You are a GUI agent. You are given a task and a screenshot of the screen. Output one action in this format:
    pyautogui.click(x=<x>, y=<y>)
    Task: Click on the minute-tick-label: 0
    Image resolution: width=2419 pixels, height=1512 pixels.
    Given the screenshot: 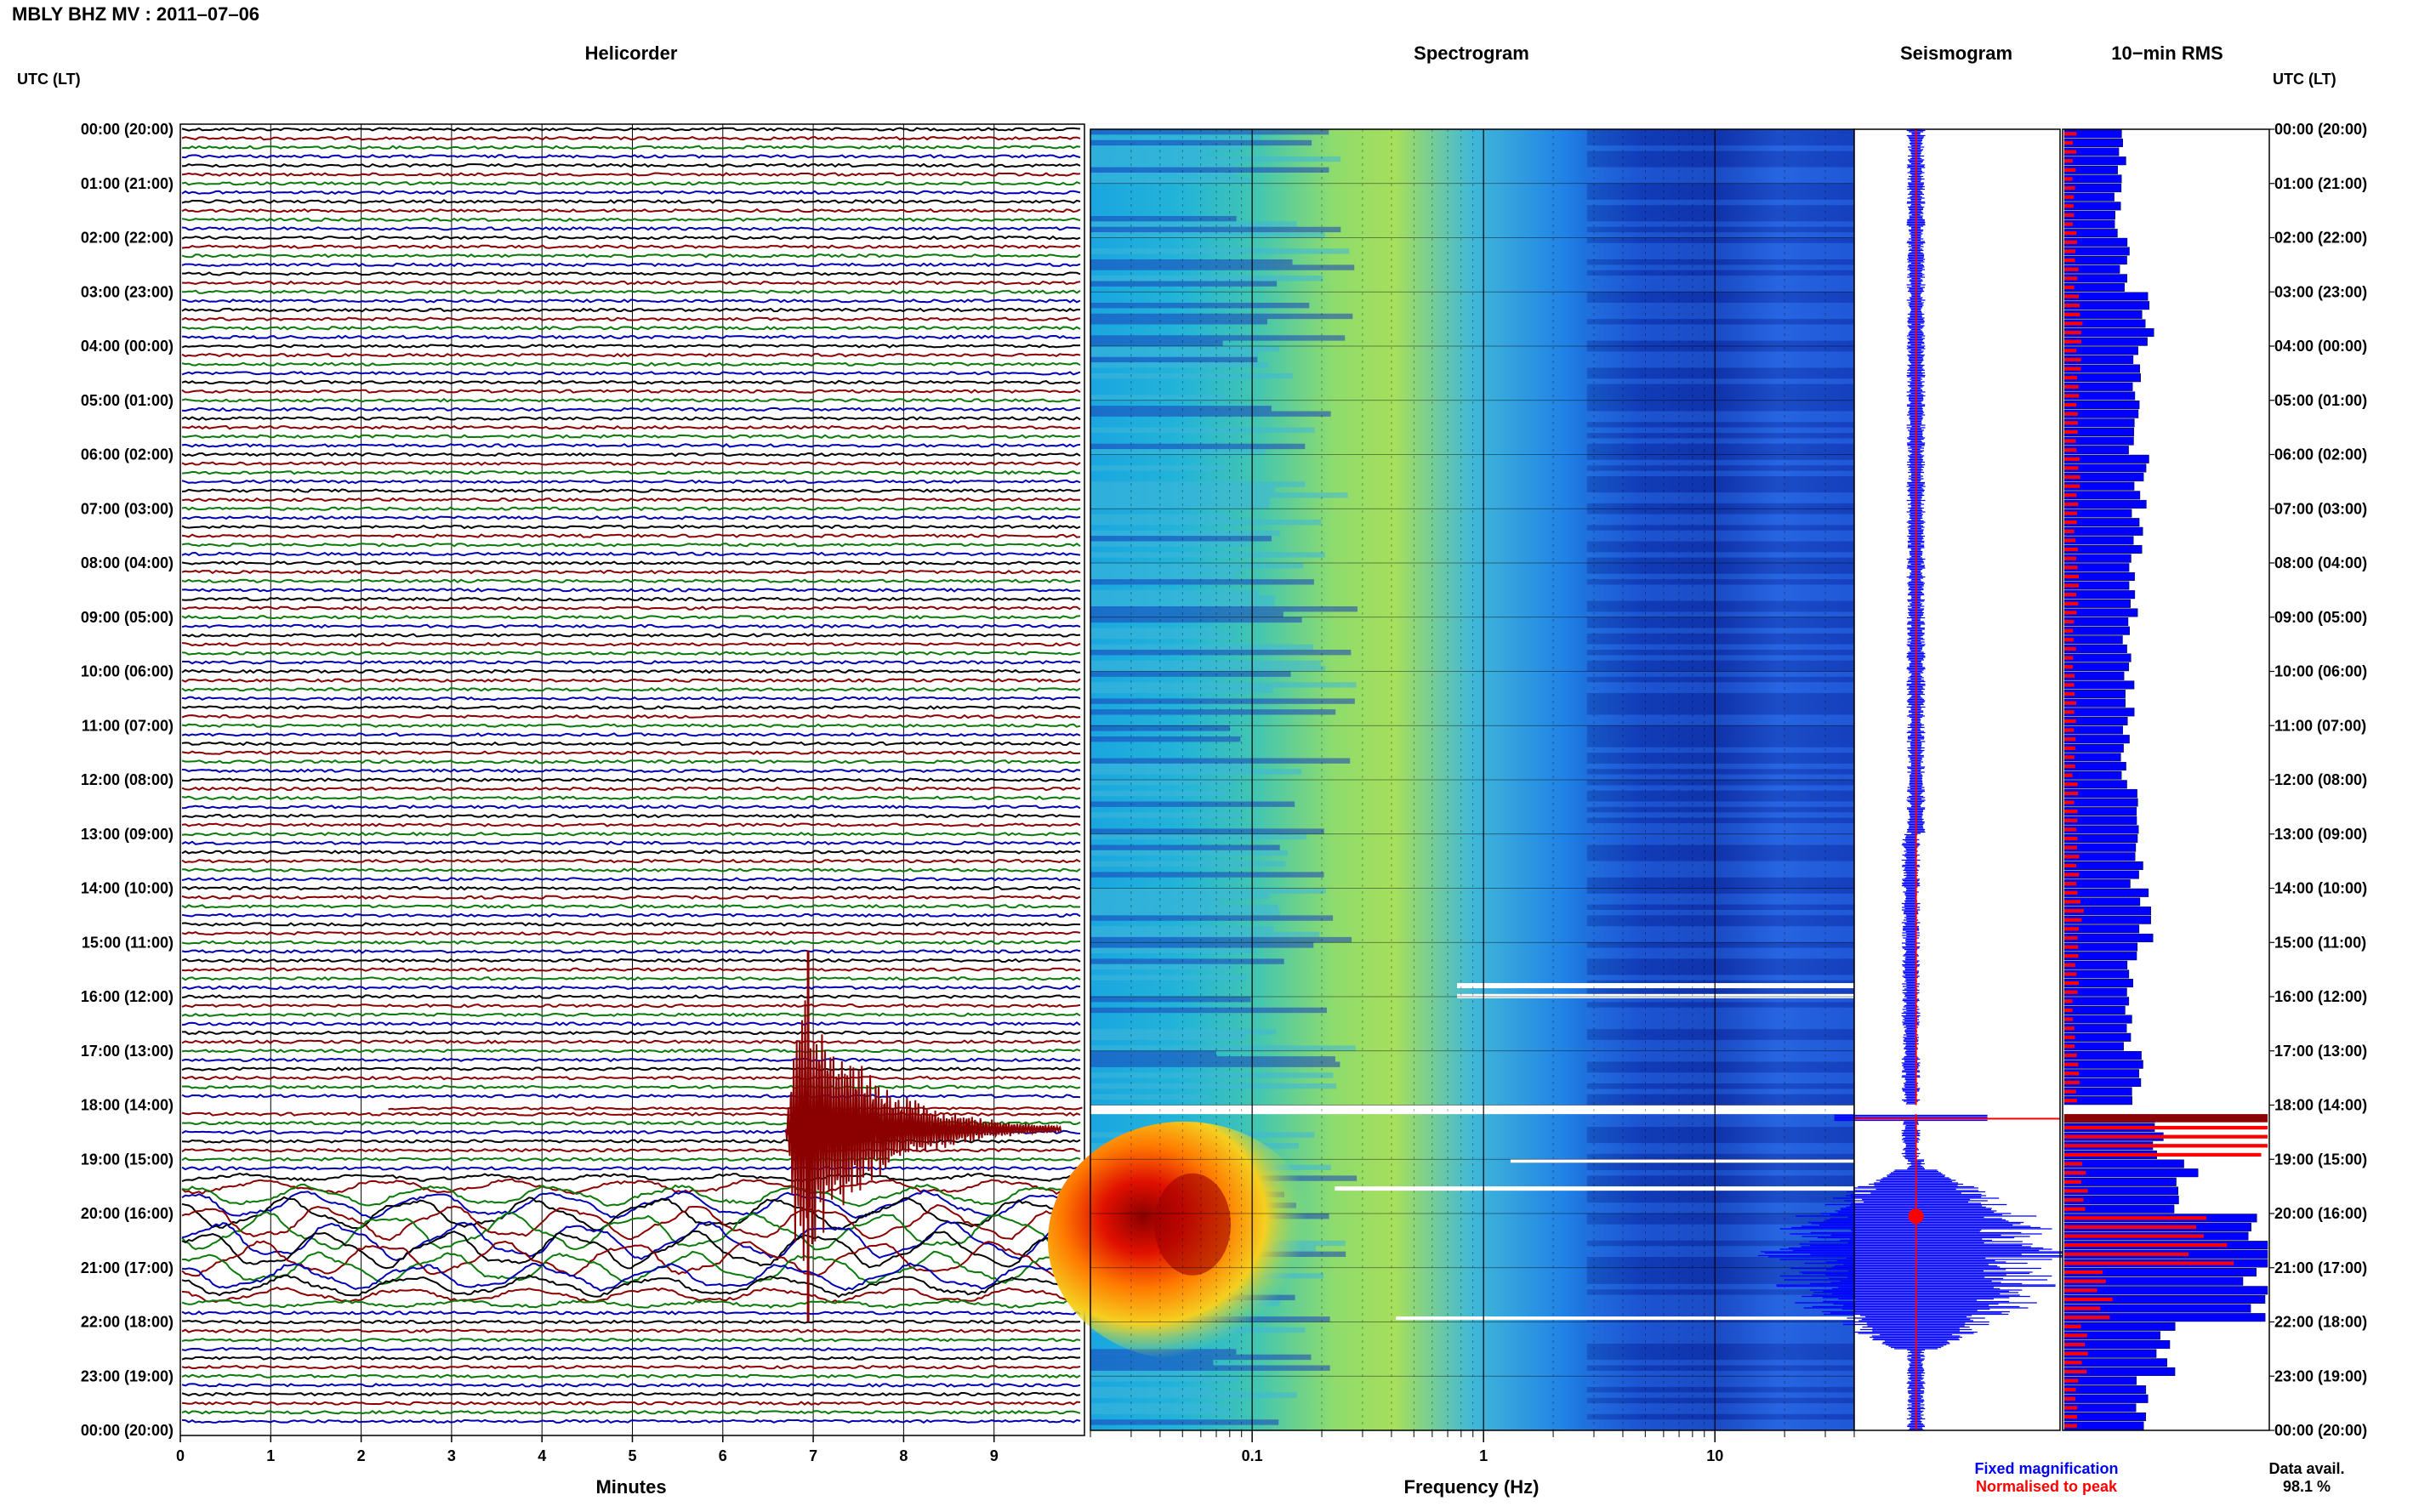 What is the action you would take?
    pyautogui.click(x=180, y=1455)
    